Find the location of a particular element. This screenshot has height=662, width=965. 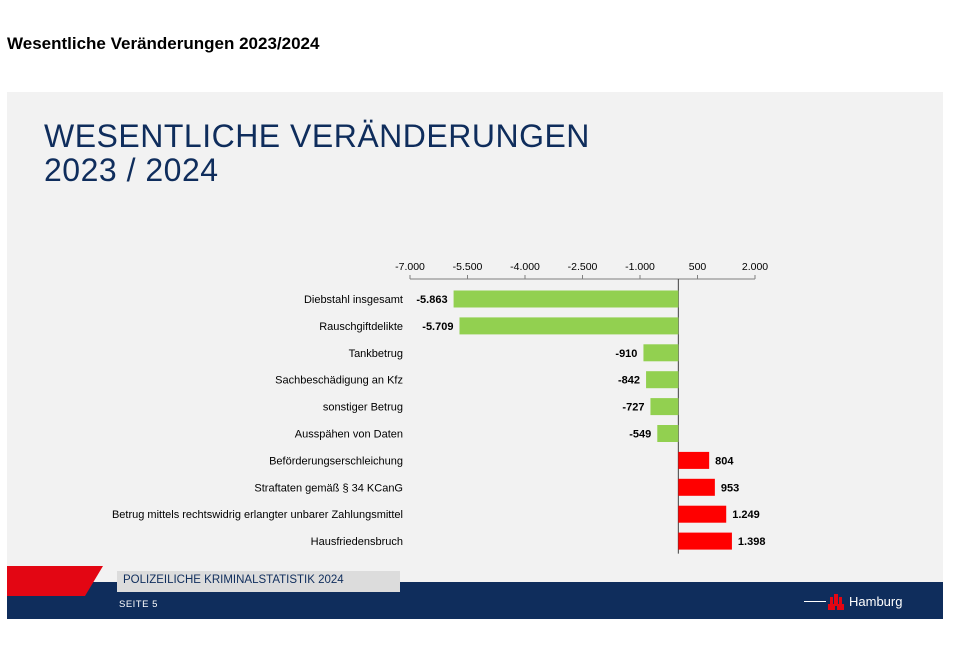

data-label: -842 is located at coordinates (629, 381).